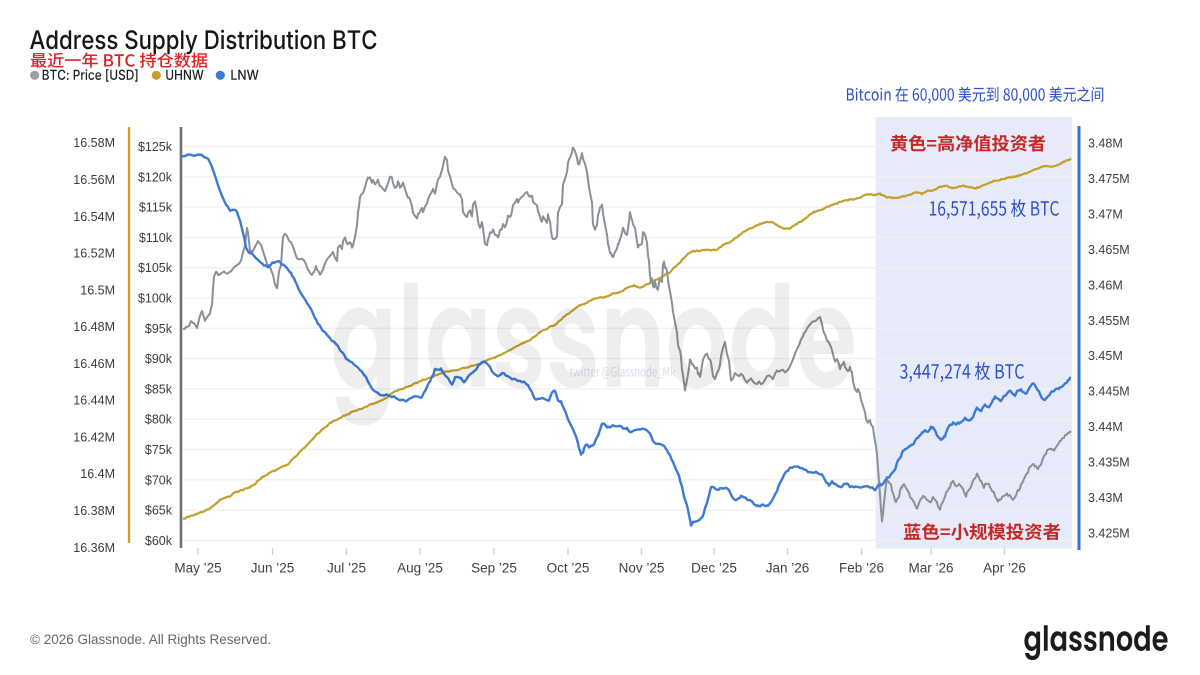  Describe the element at coordinates (94, 327) in the screenshot. I see `svg-text: 16.48M` at that location.